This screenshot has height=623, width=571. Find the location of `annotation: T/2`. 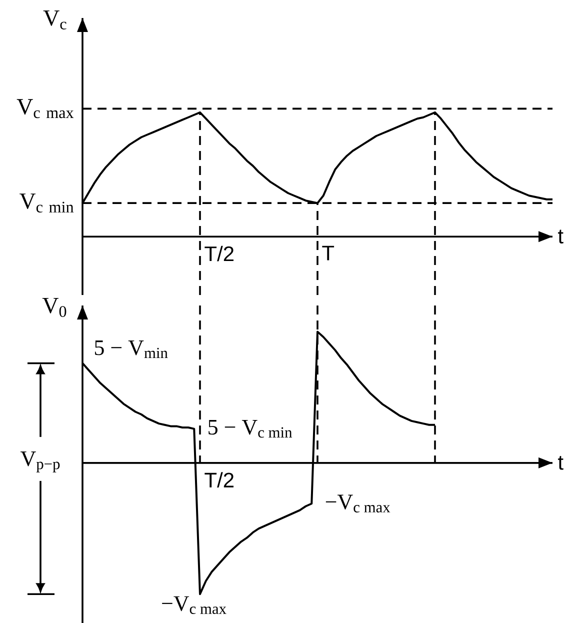

annotation: T/2 is located at coordinates (219, 480).